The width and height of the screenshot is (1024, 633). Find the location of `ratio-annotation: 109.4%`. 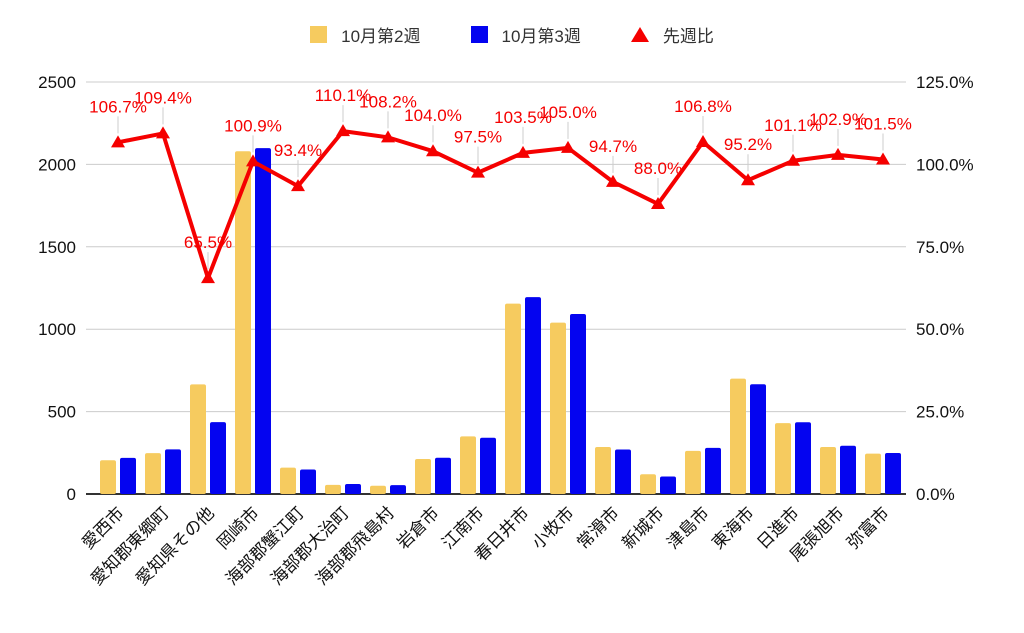

ratio-annotation: 109.4% is located at coordinates (163, 97).